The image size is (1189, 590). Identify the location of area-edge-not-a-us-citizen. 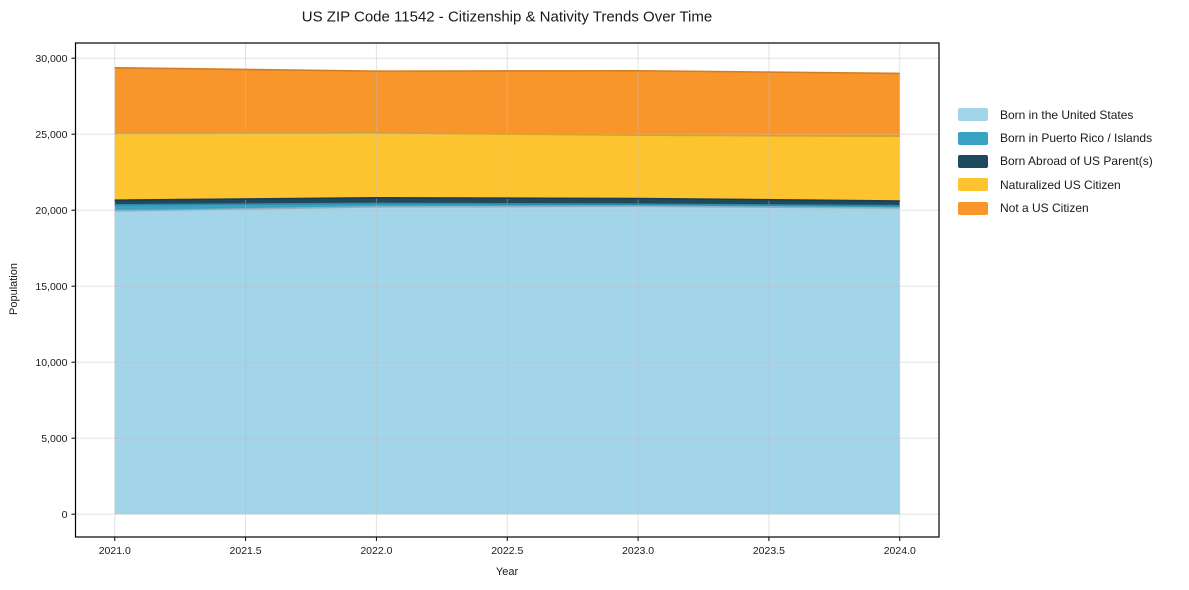
(507, 70).